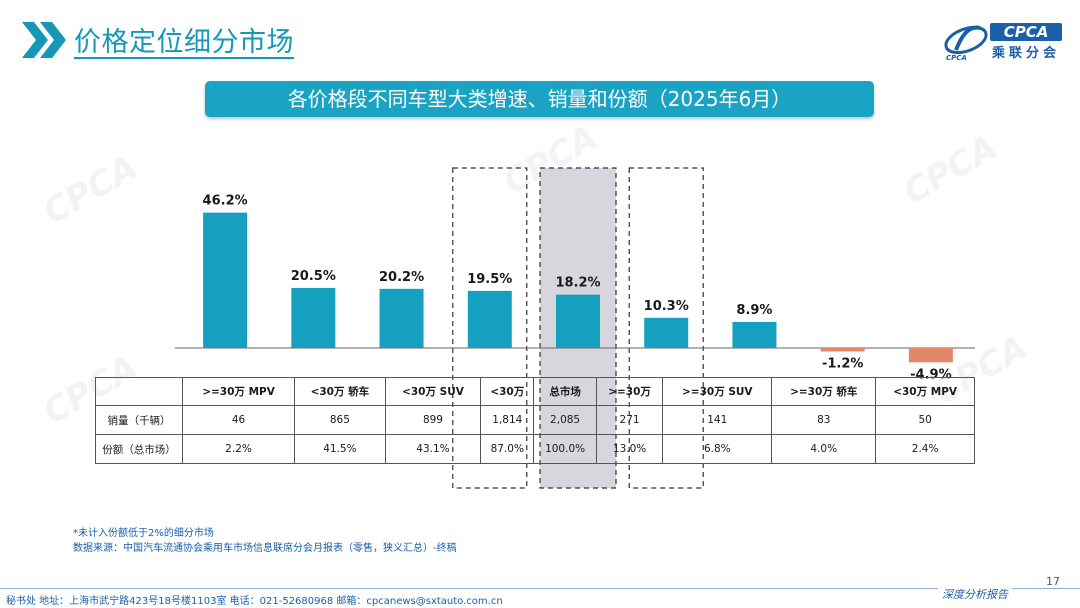  I want to click on footer-divider, so click(540, 588).